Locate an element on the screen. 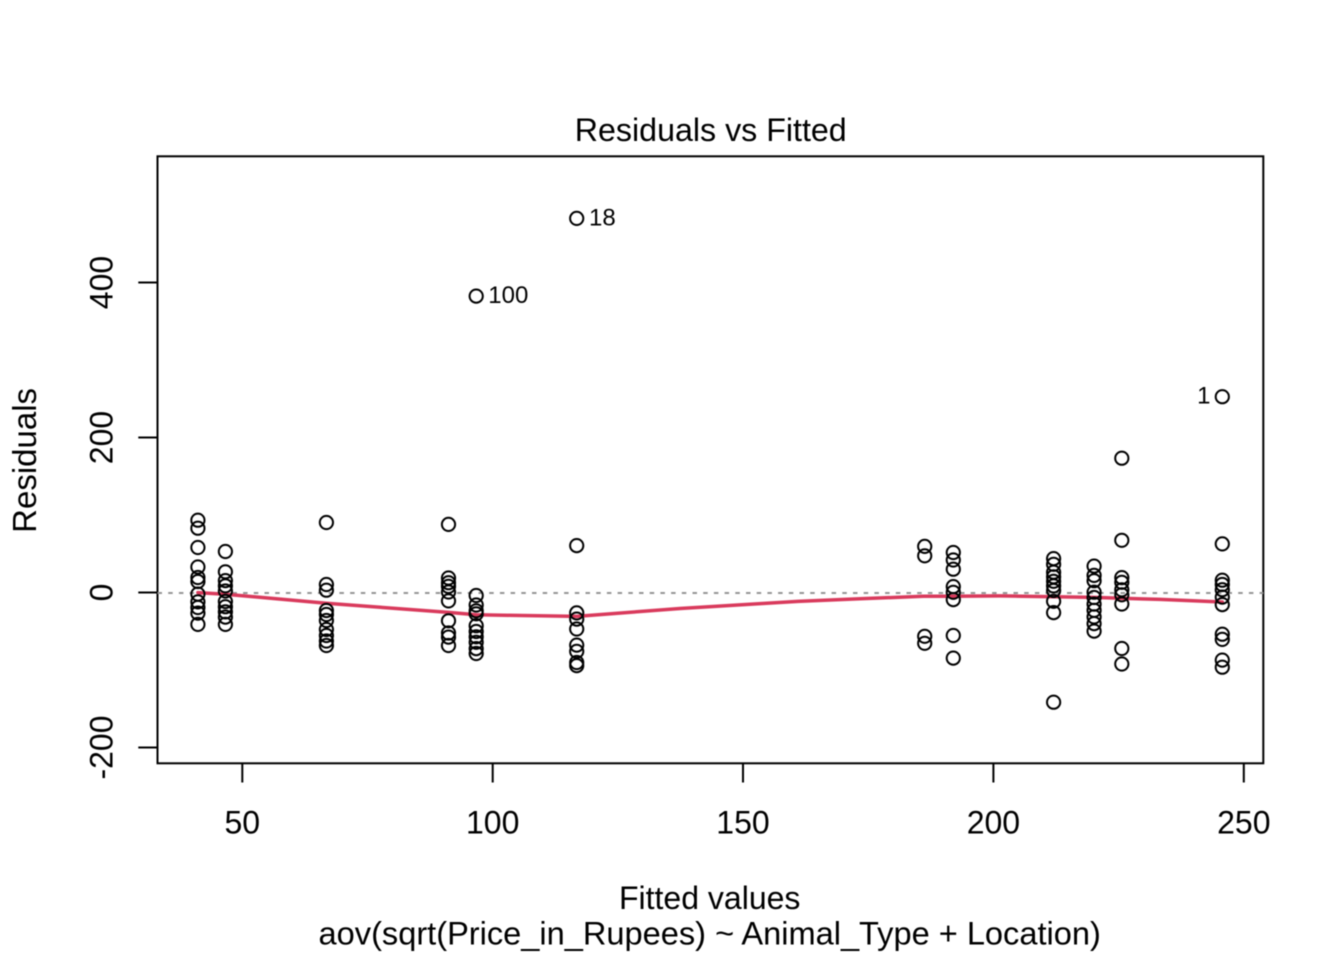  svg-text: Fitted values is located at coordinates (709, 898).